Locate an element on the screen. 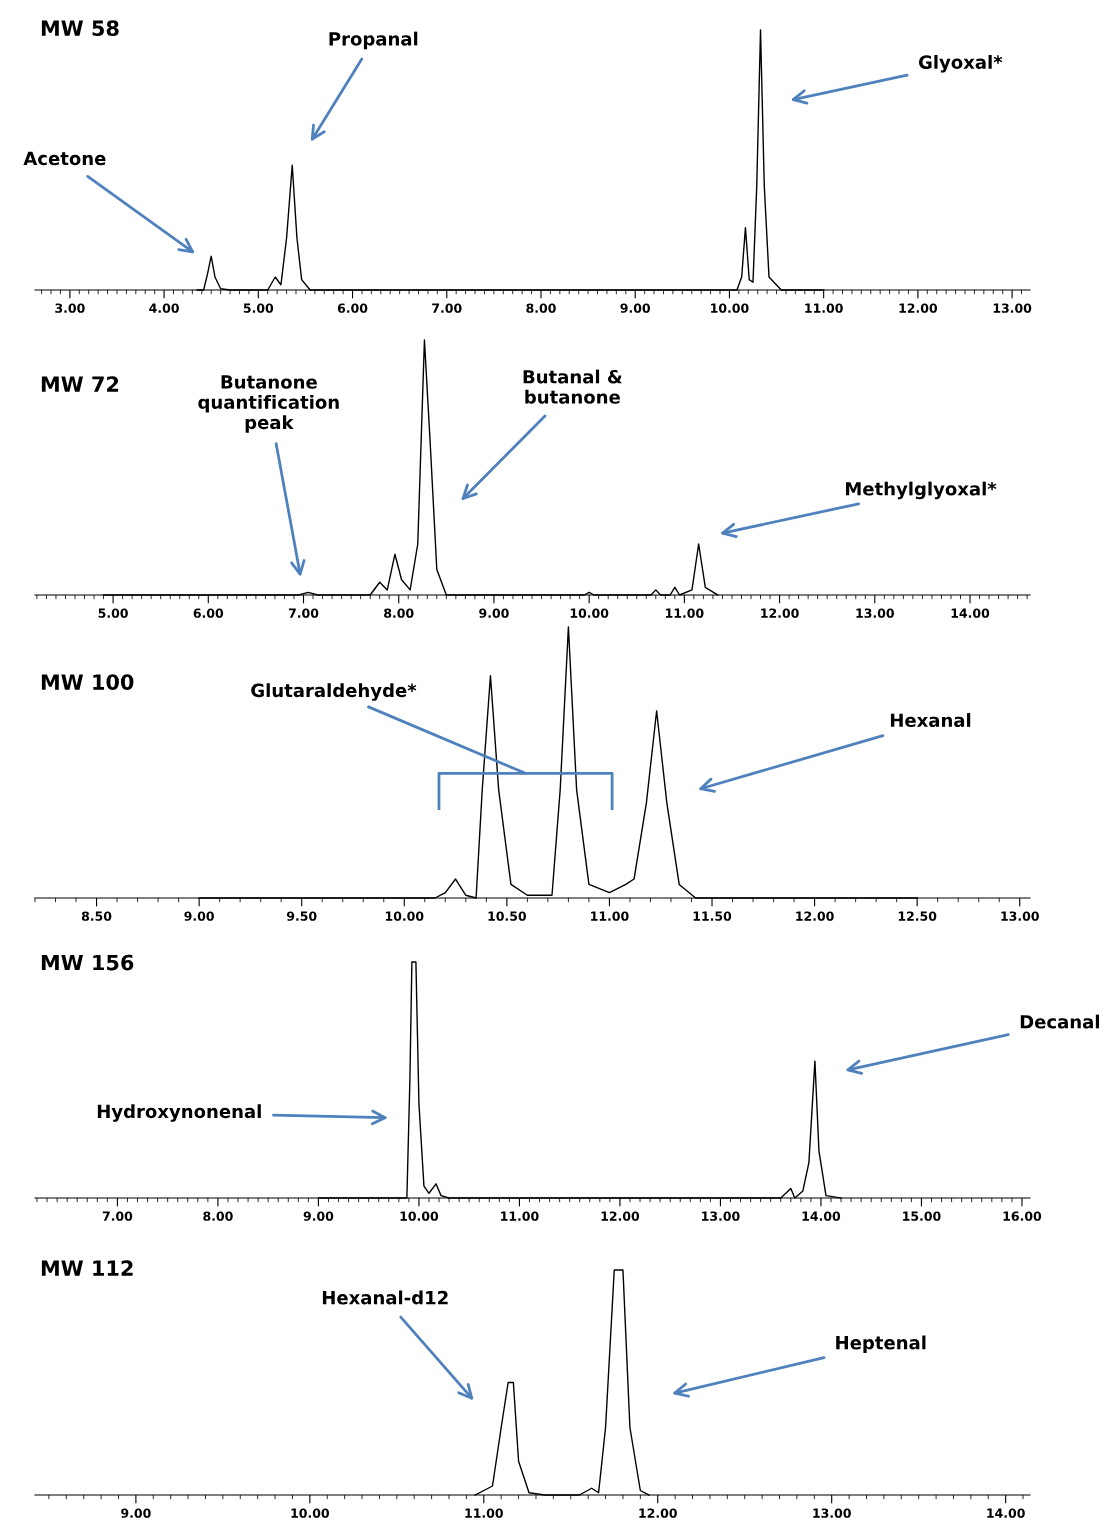  annotation: Butanone quantification peak is located at coordinates (268, 404).